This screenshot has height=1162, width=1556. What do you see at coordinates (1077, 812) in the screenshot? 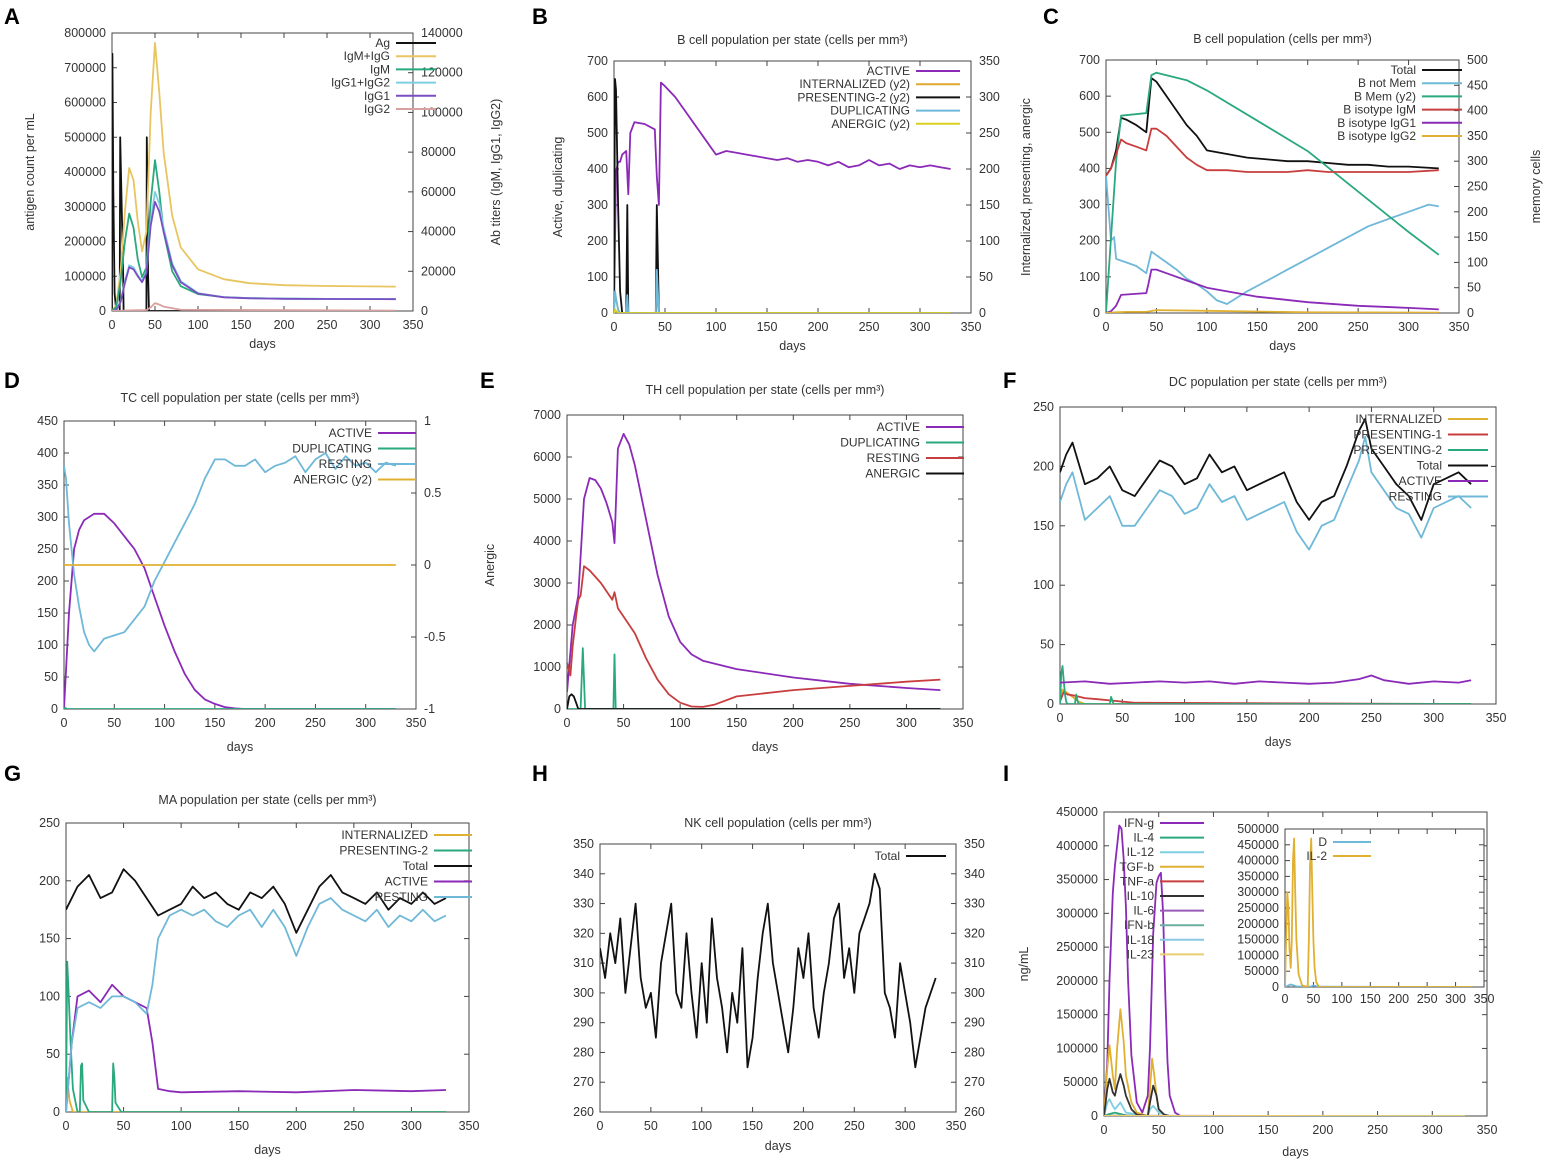
I see `y-tick-label: 450000` at bounding box center [1077, 812].